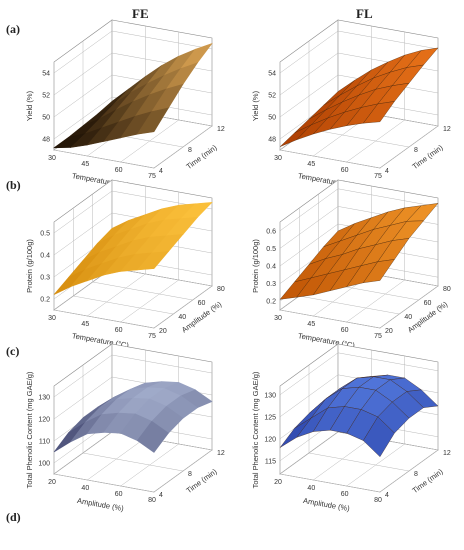 The image size is (464, 550). What do you see at coordinates (46, 74) in the screenshot?
I see `p0-z-tick-label: 54` at bounding box center [46, 74].